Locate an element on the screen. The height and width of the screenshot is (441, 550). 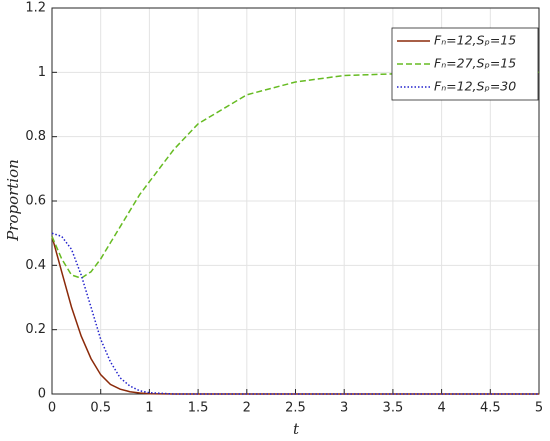
x-tick-label: 4 is located at coordinates (441, 408).